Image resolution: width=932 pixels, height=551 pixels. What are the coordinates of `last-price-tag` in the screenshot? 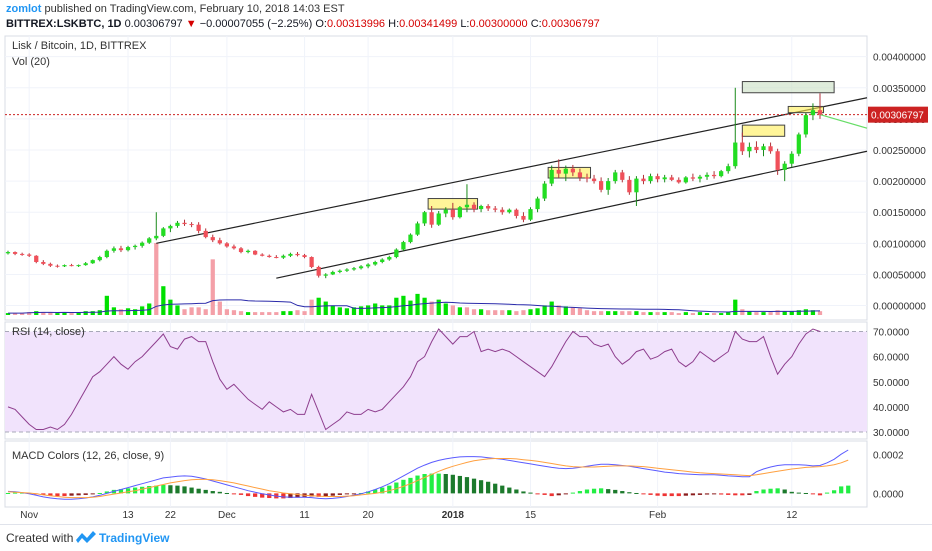 It's located at (898, 114).